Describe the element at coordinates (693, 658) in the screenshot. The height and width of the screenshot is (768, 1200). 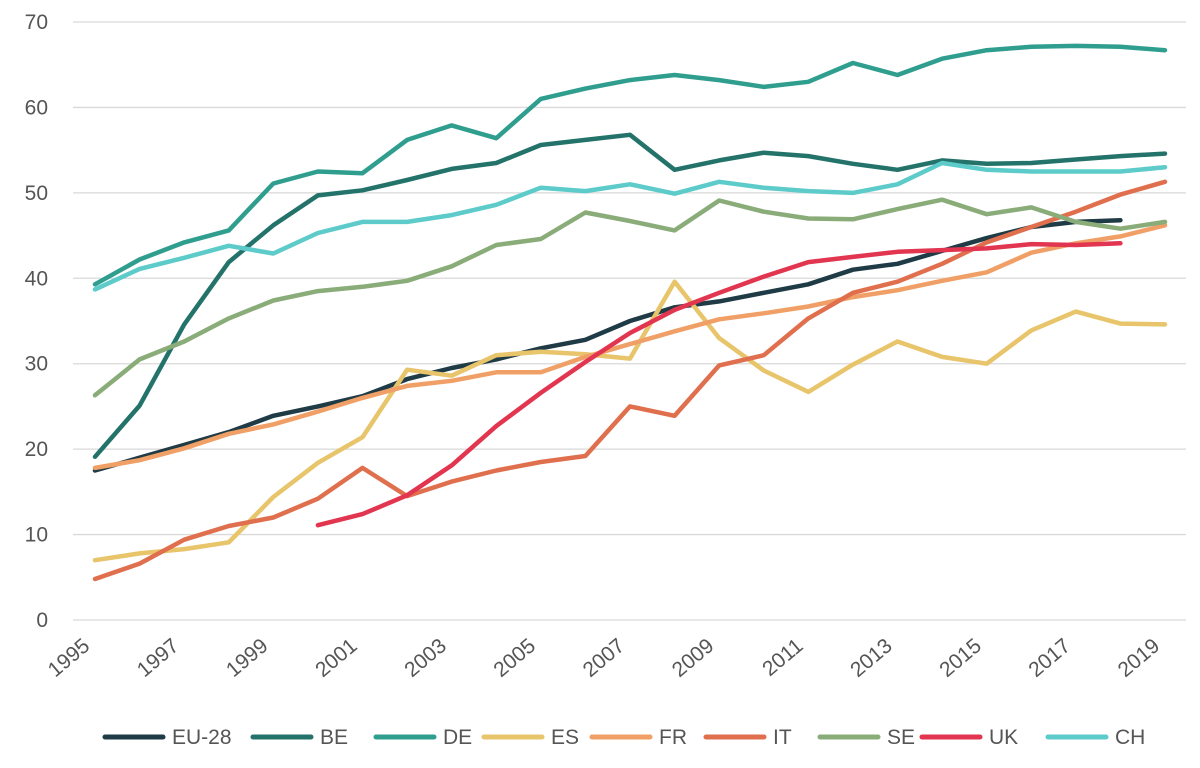
I see `x-tick-label: 2009` at that location.